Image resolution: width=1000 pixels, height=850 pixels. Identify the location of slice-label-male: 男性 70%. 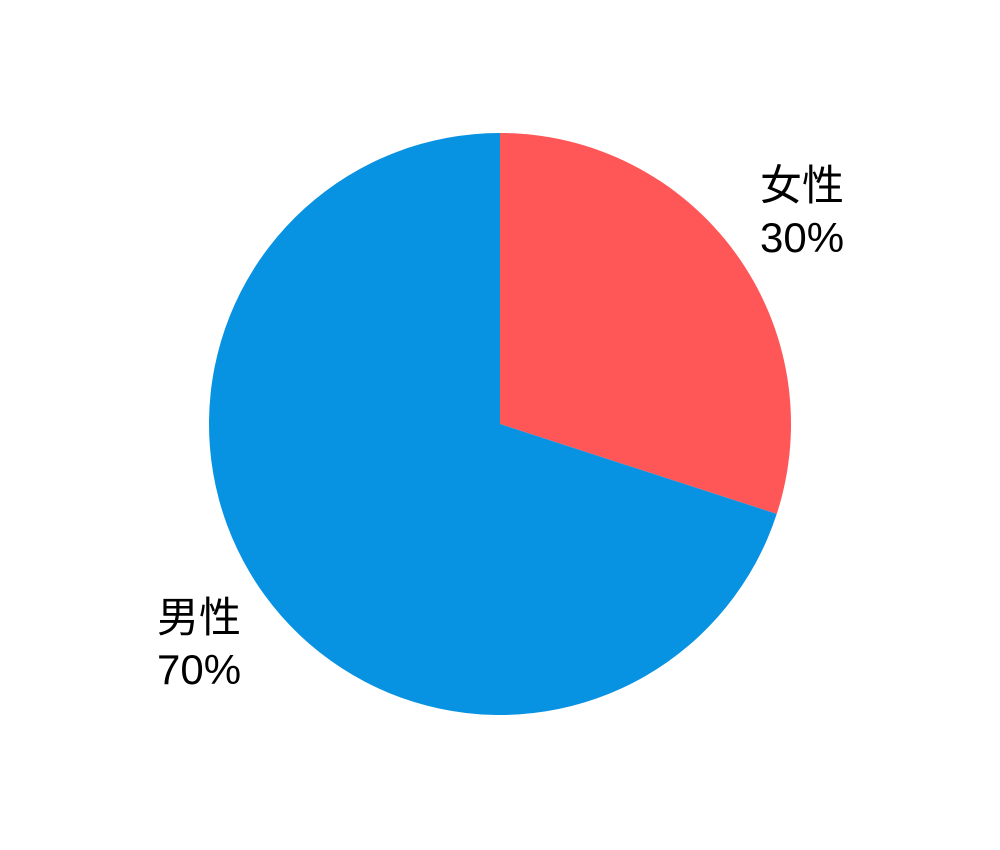
(199, 644).